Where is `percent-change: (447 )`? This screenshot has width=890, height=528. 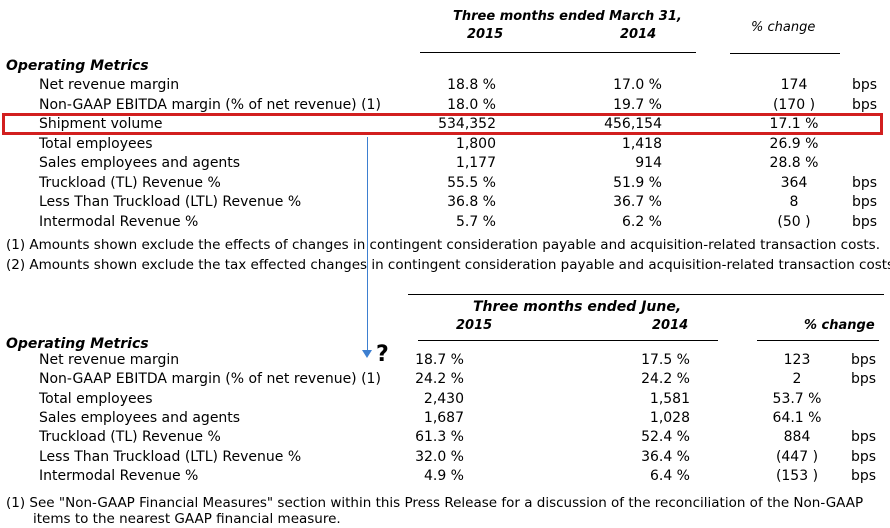 percent-change: (447 ) is located at coordinates (797, 456).